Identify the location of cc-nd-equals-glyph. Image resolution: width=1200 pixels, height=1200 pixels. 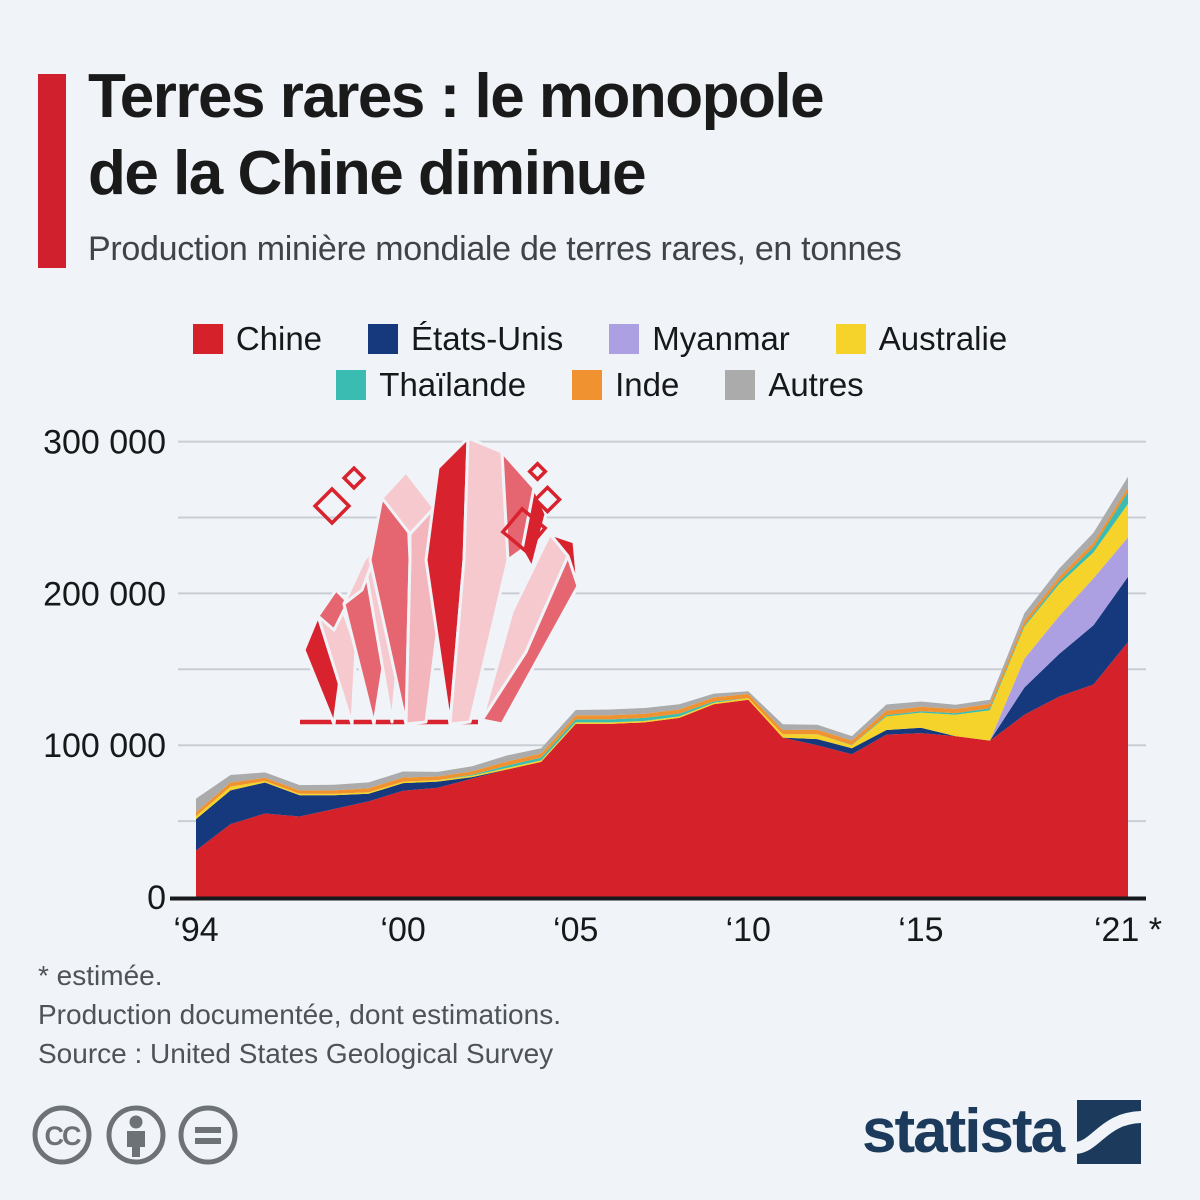
(208, 1135).